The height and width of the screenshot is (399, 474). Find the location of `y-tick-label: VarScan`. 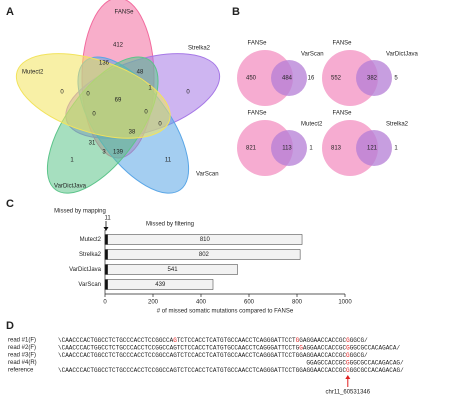

y-tick-label: VarScan is located at coordinates (89, 285).